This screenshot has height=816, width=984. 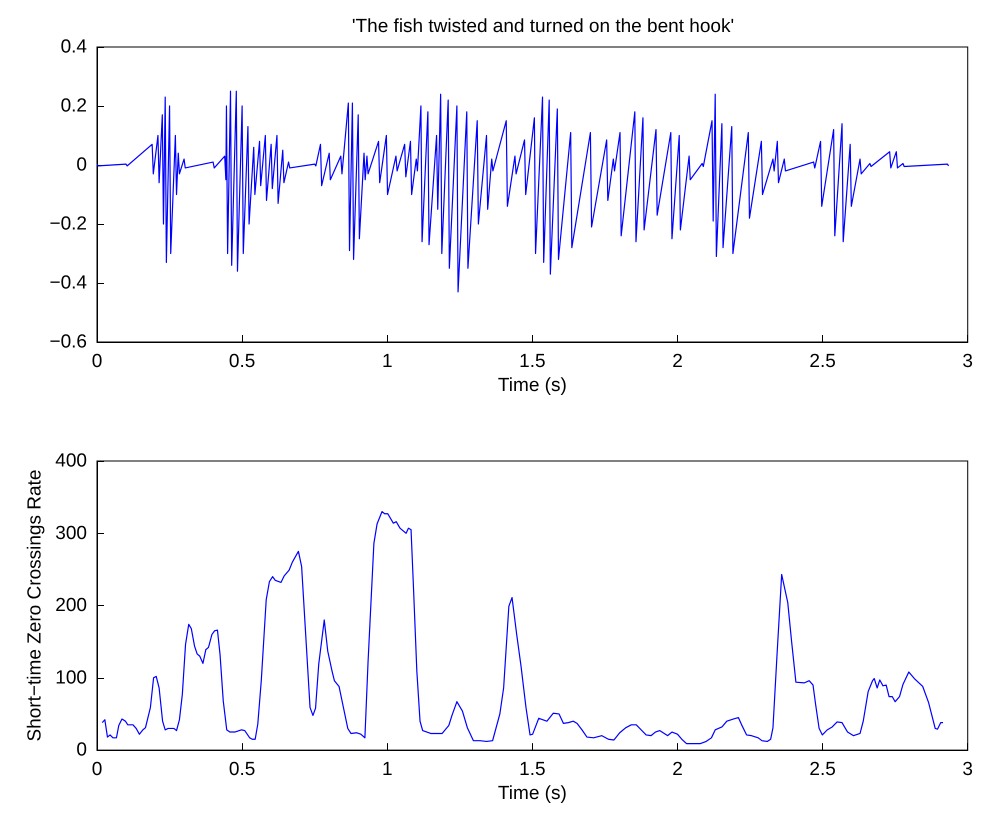 I want to click on y-tick-label: 300, so click(x=71, y=533).